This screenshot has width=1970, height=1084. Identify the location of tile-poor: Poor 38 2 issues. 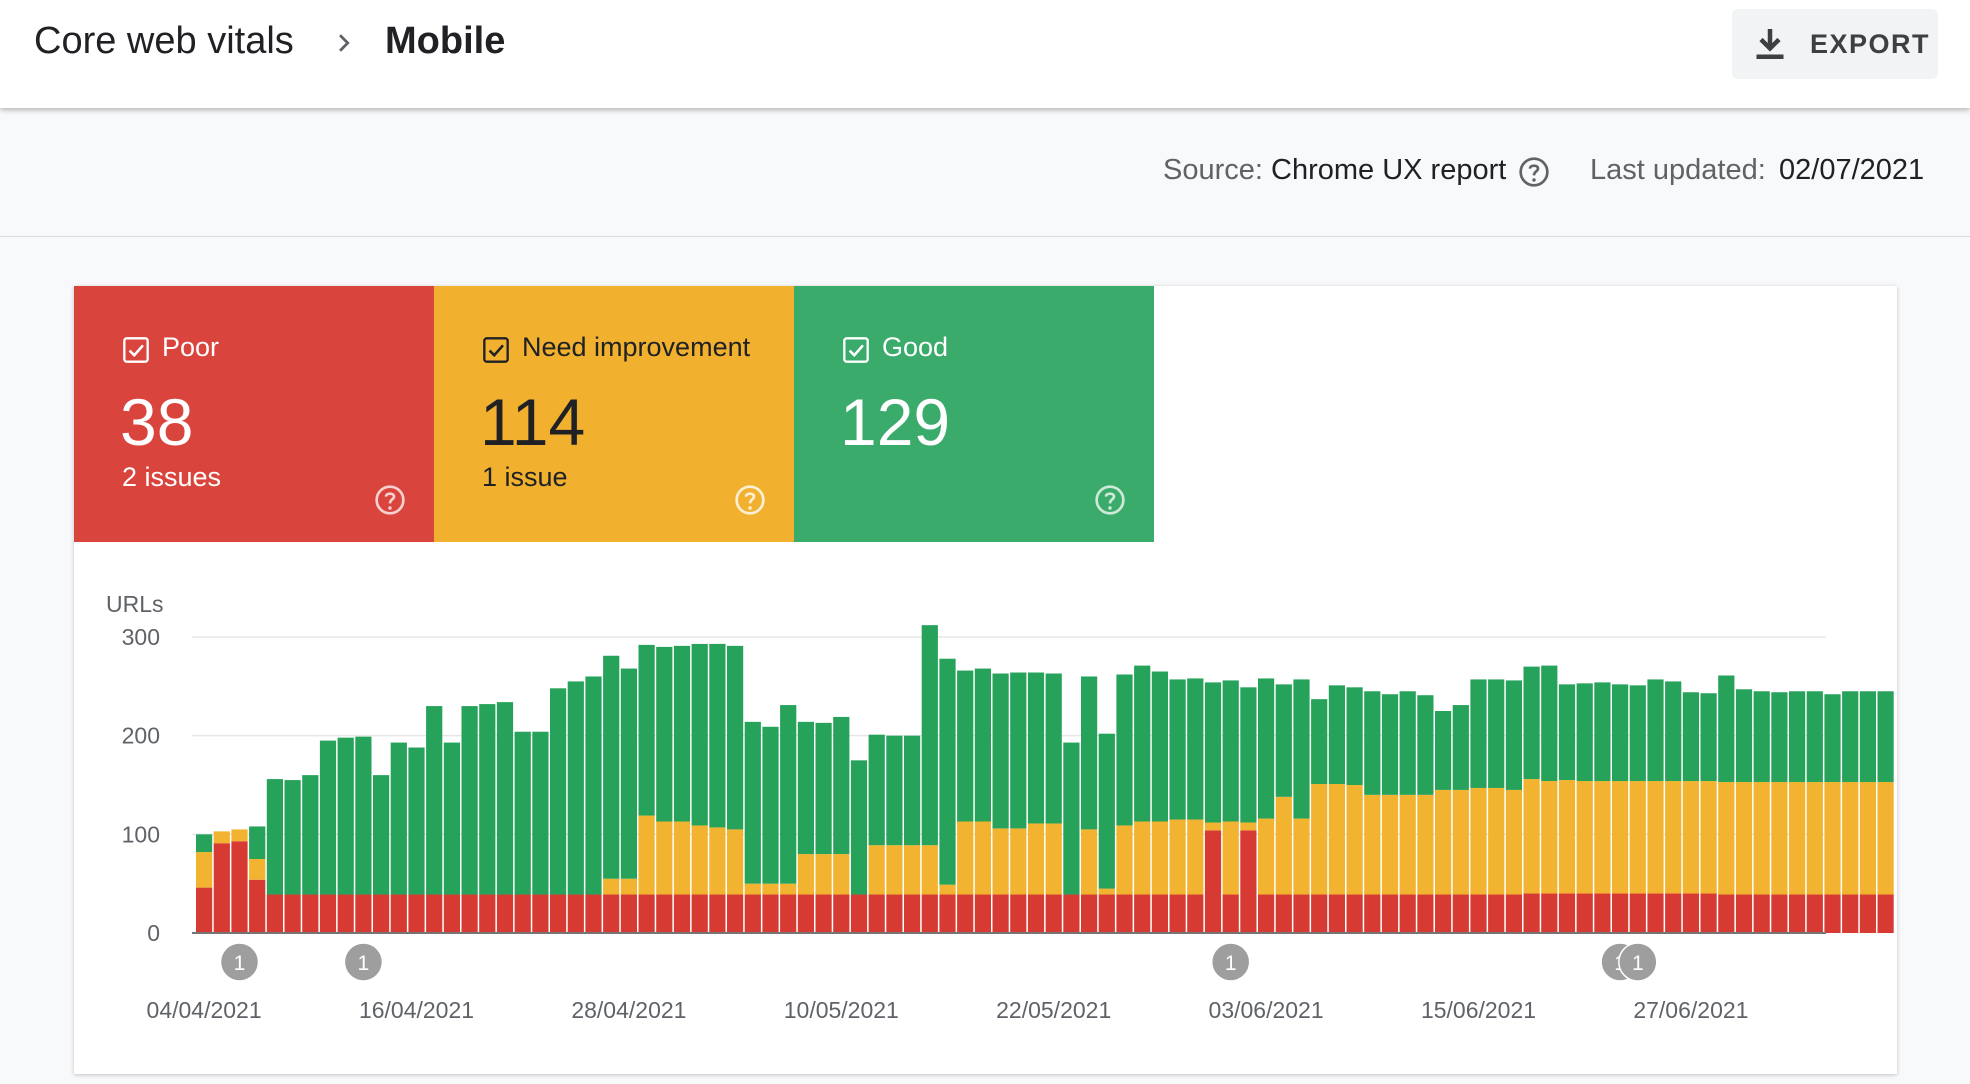
(254, 414).